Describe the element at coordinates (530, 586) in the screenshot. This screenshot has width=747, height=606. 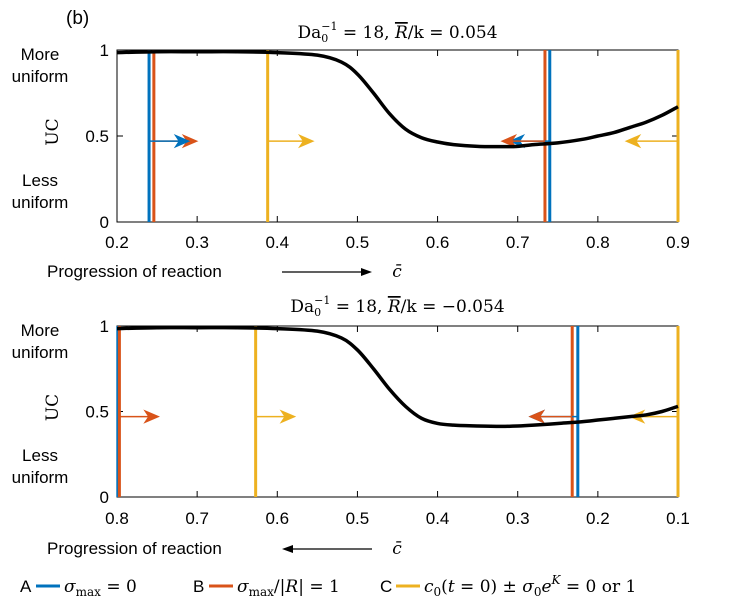
I see `legend-label: c0(t = 0) ± σ0eK = 0 or 1` at that location.